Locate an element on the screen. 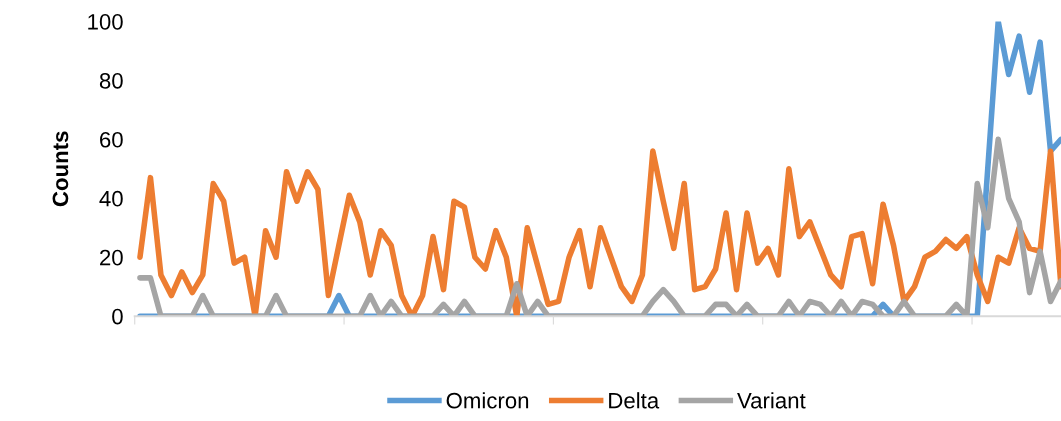  legend-label: Variant is located at coordinates (771, 400).